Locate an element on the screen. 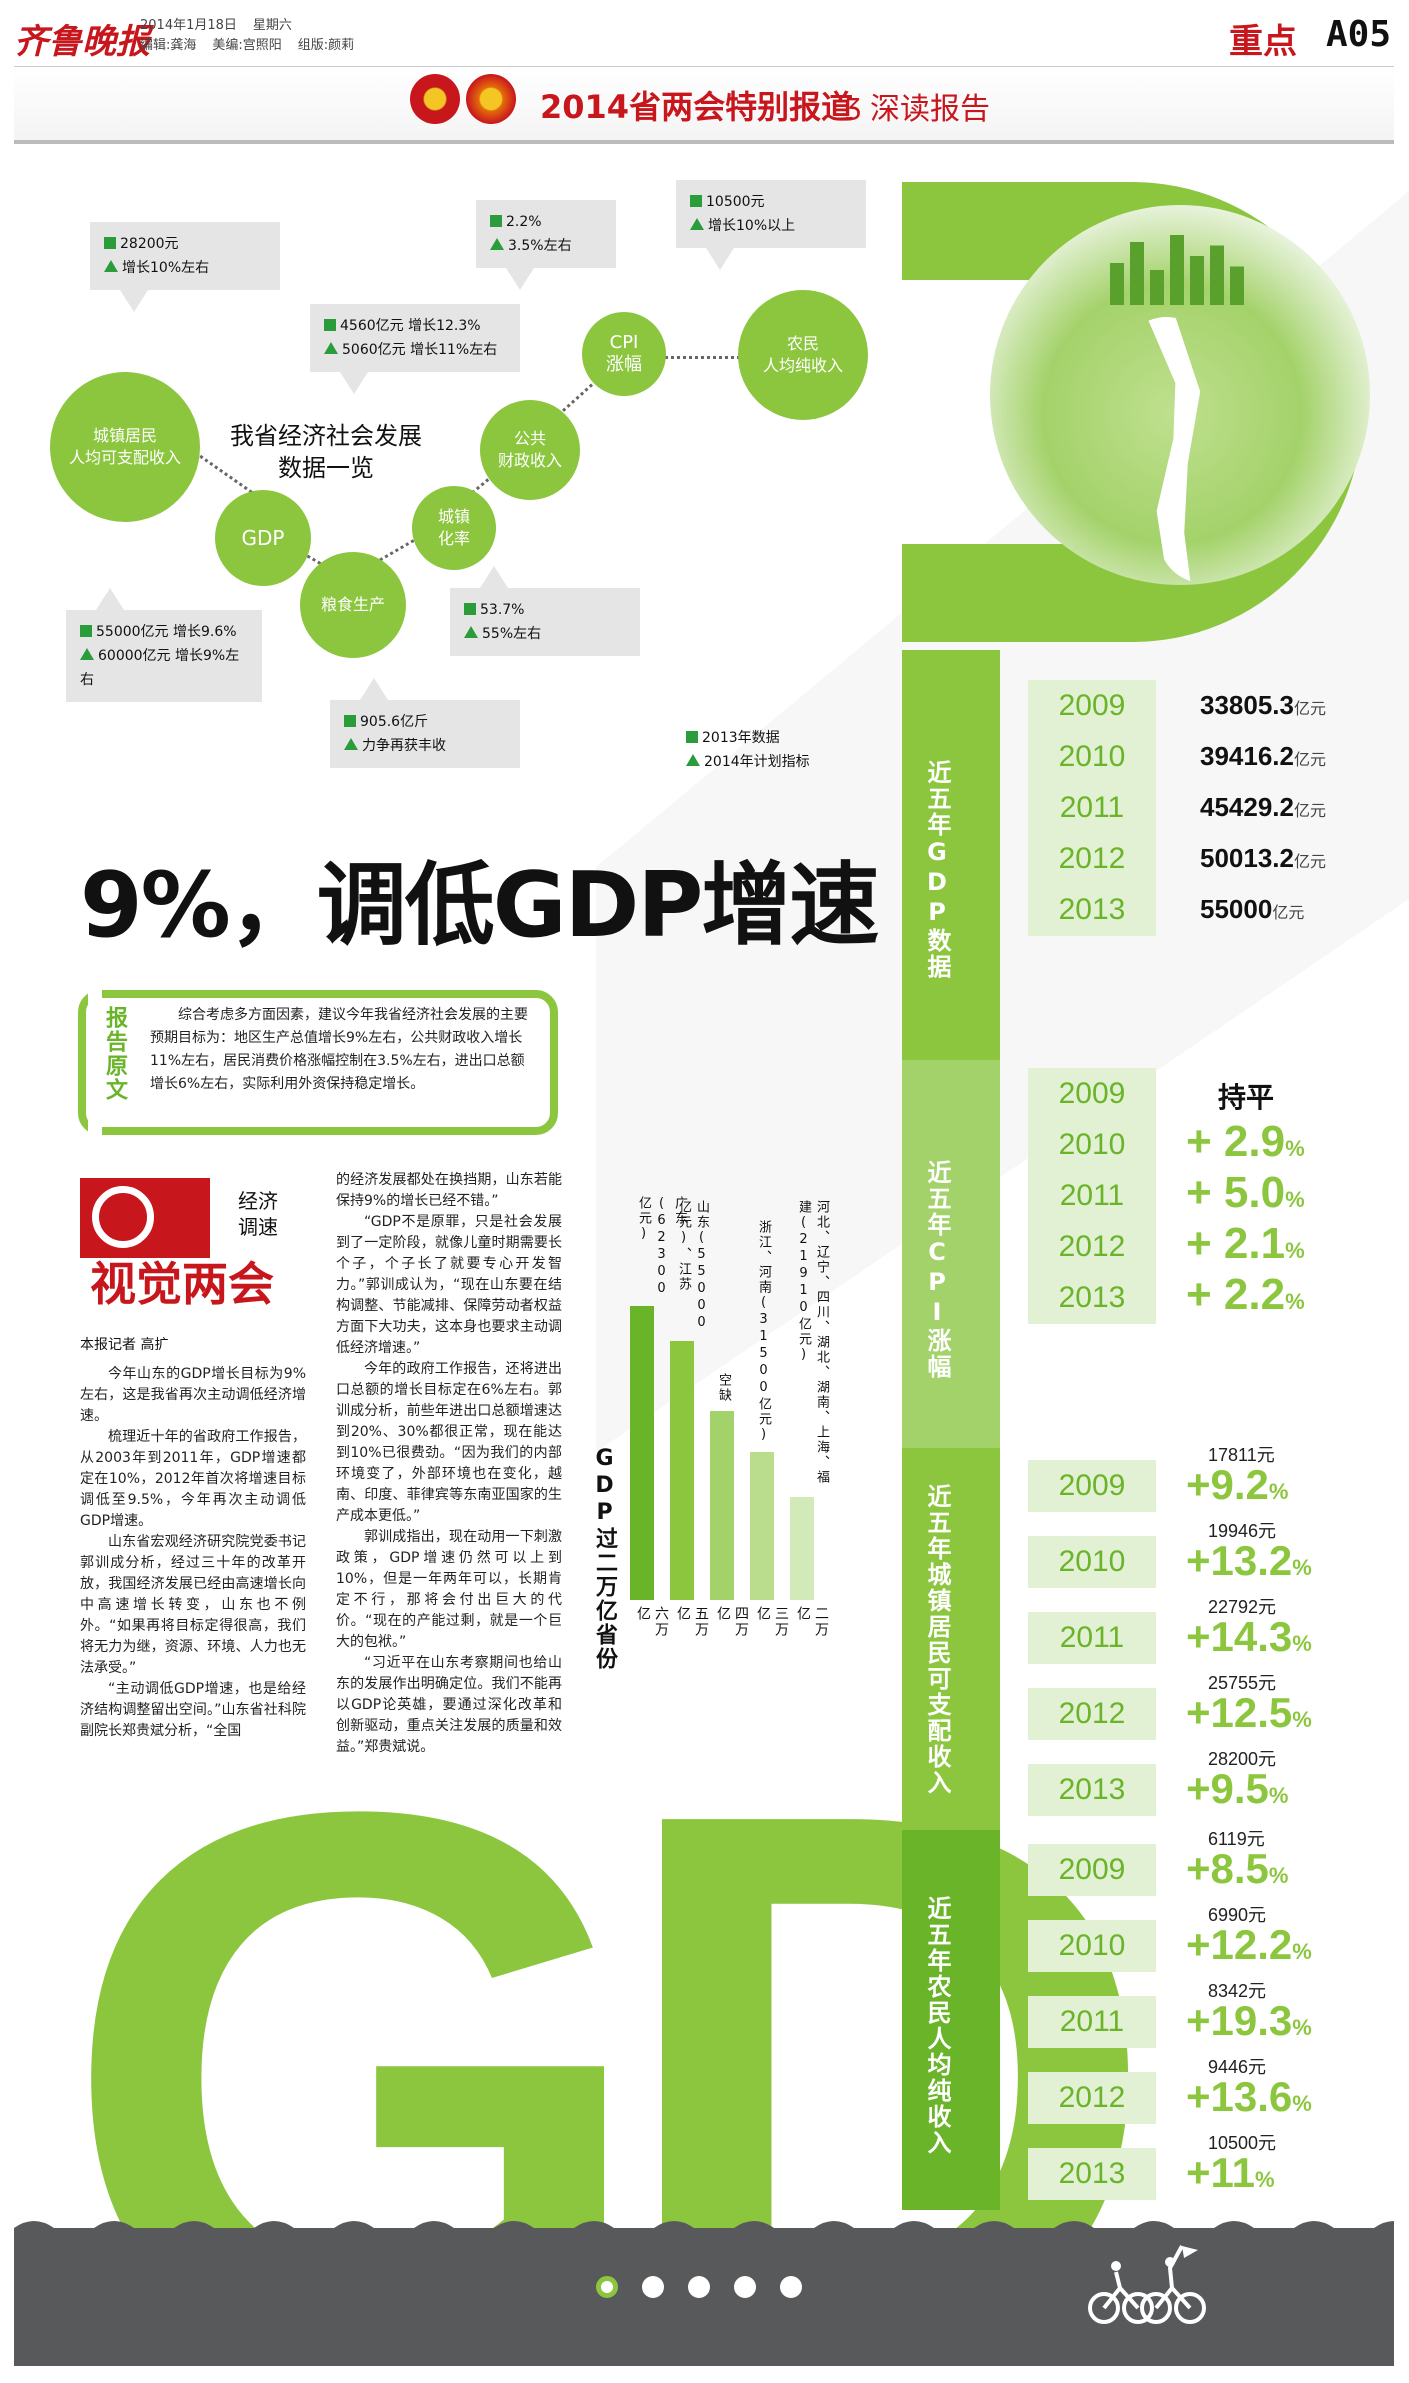  urban-income-value: 19946元 +13.2% is located at coordinates (1249, 1555).